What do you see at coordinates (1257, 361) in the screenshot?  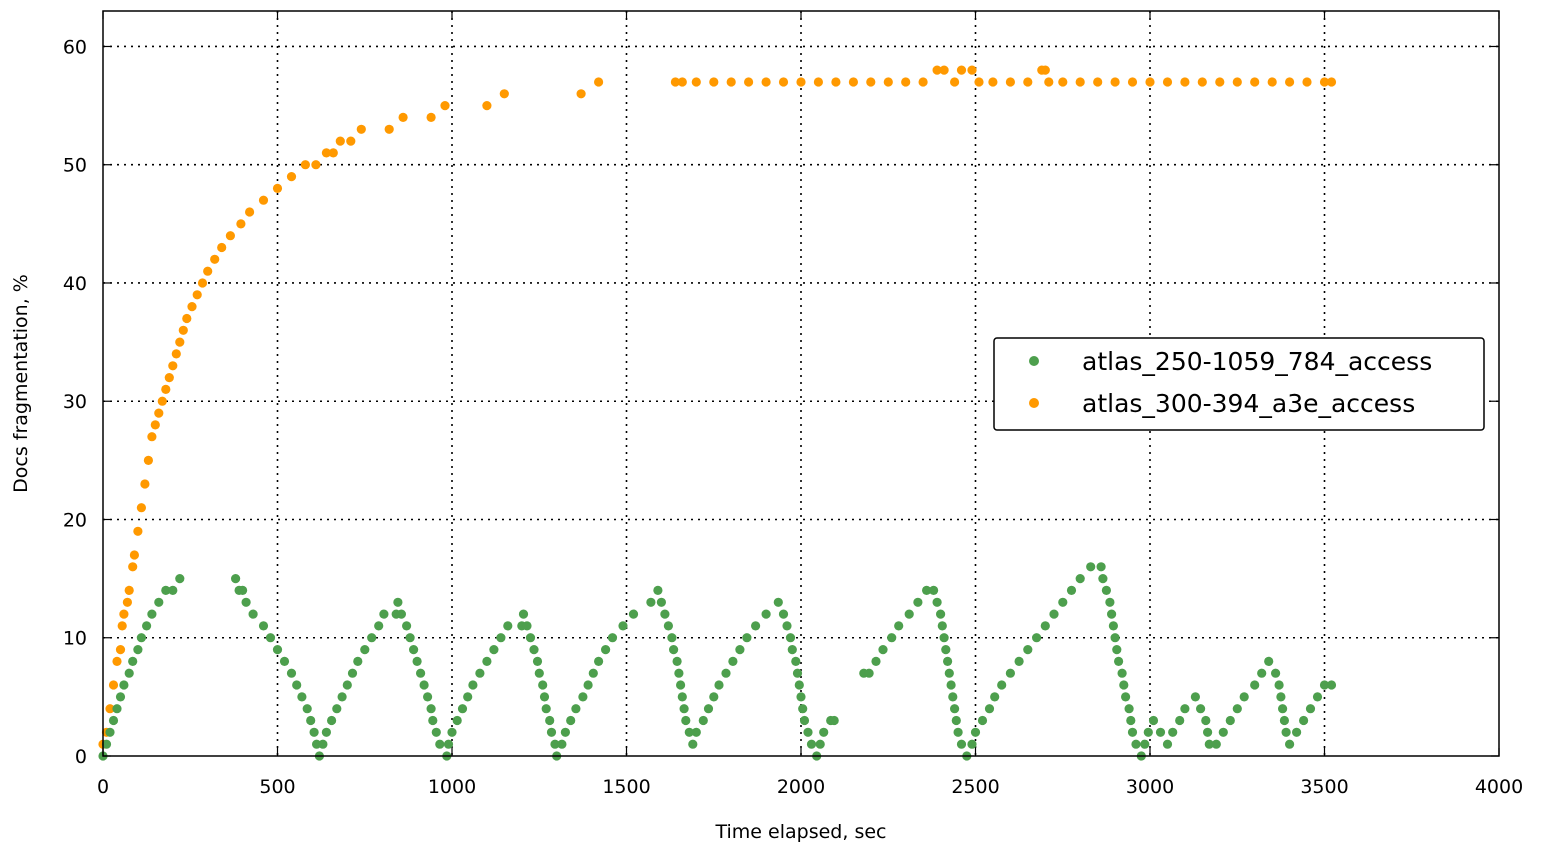 I see `legend-label-series-1: atlas_250-1059_784_access` at bounding box center [1257, 361].